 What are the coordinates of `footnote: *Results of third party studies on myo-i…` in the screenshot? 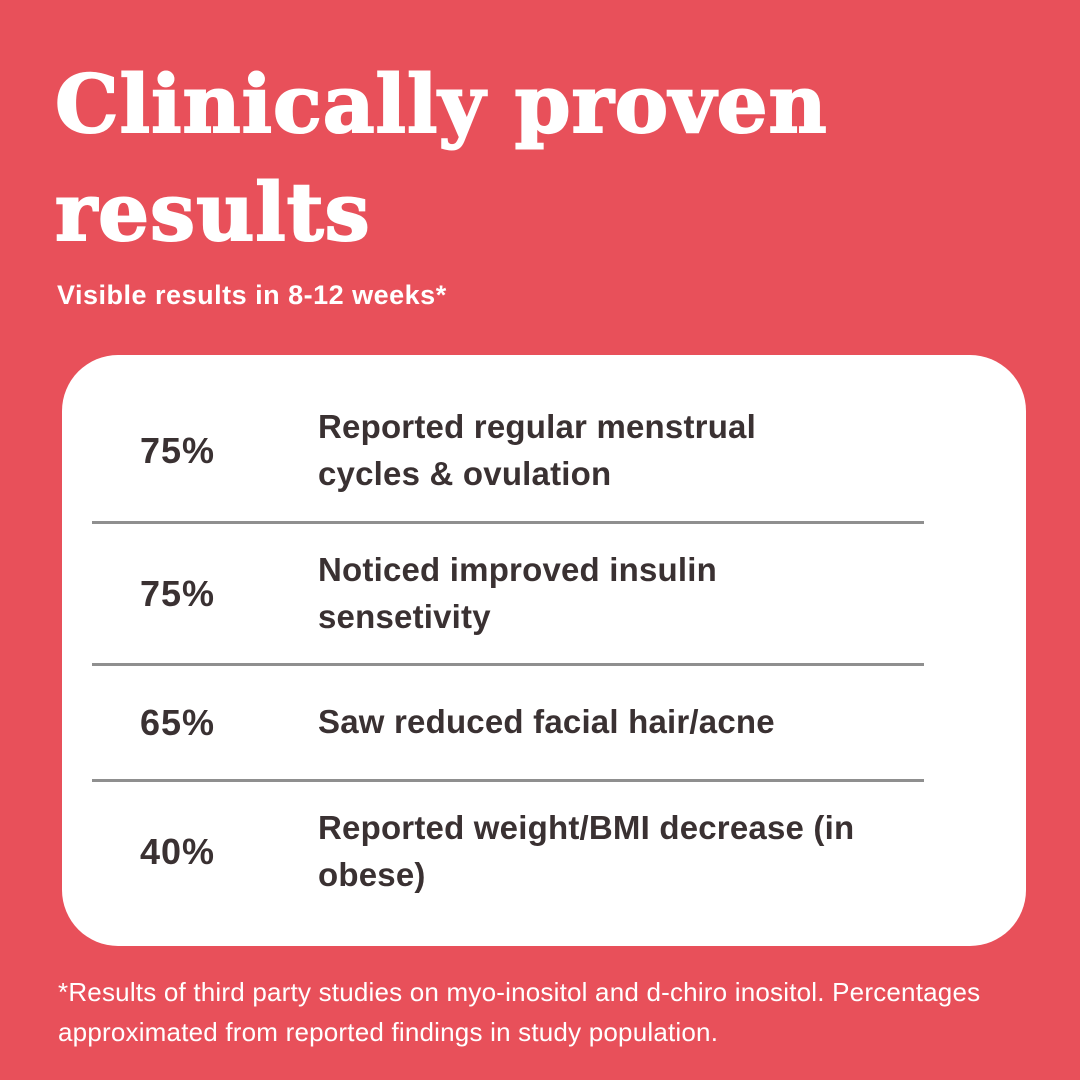 It's located at (540, 1012).